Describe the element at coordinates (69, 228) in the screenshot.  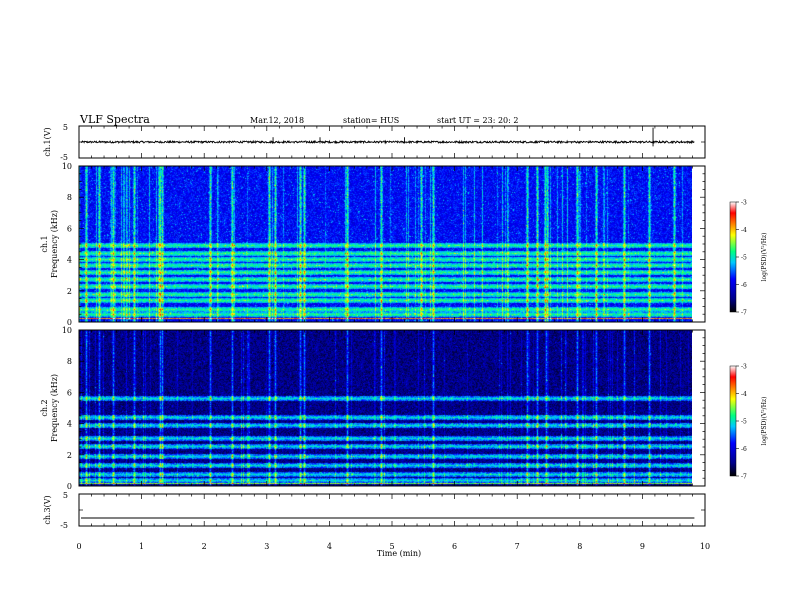
I see `ch1-spectrogram-ytick-label: 6` at that location.